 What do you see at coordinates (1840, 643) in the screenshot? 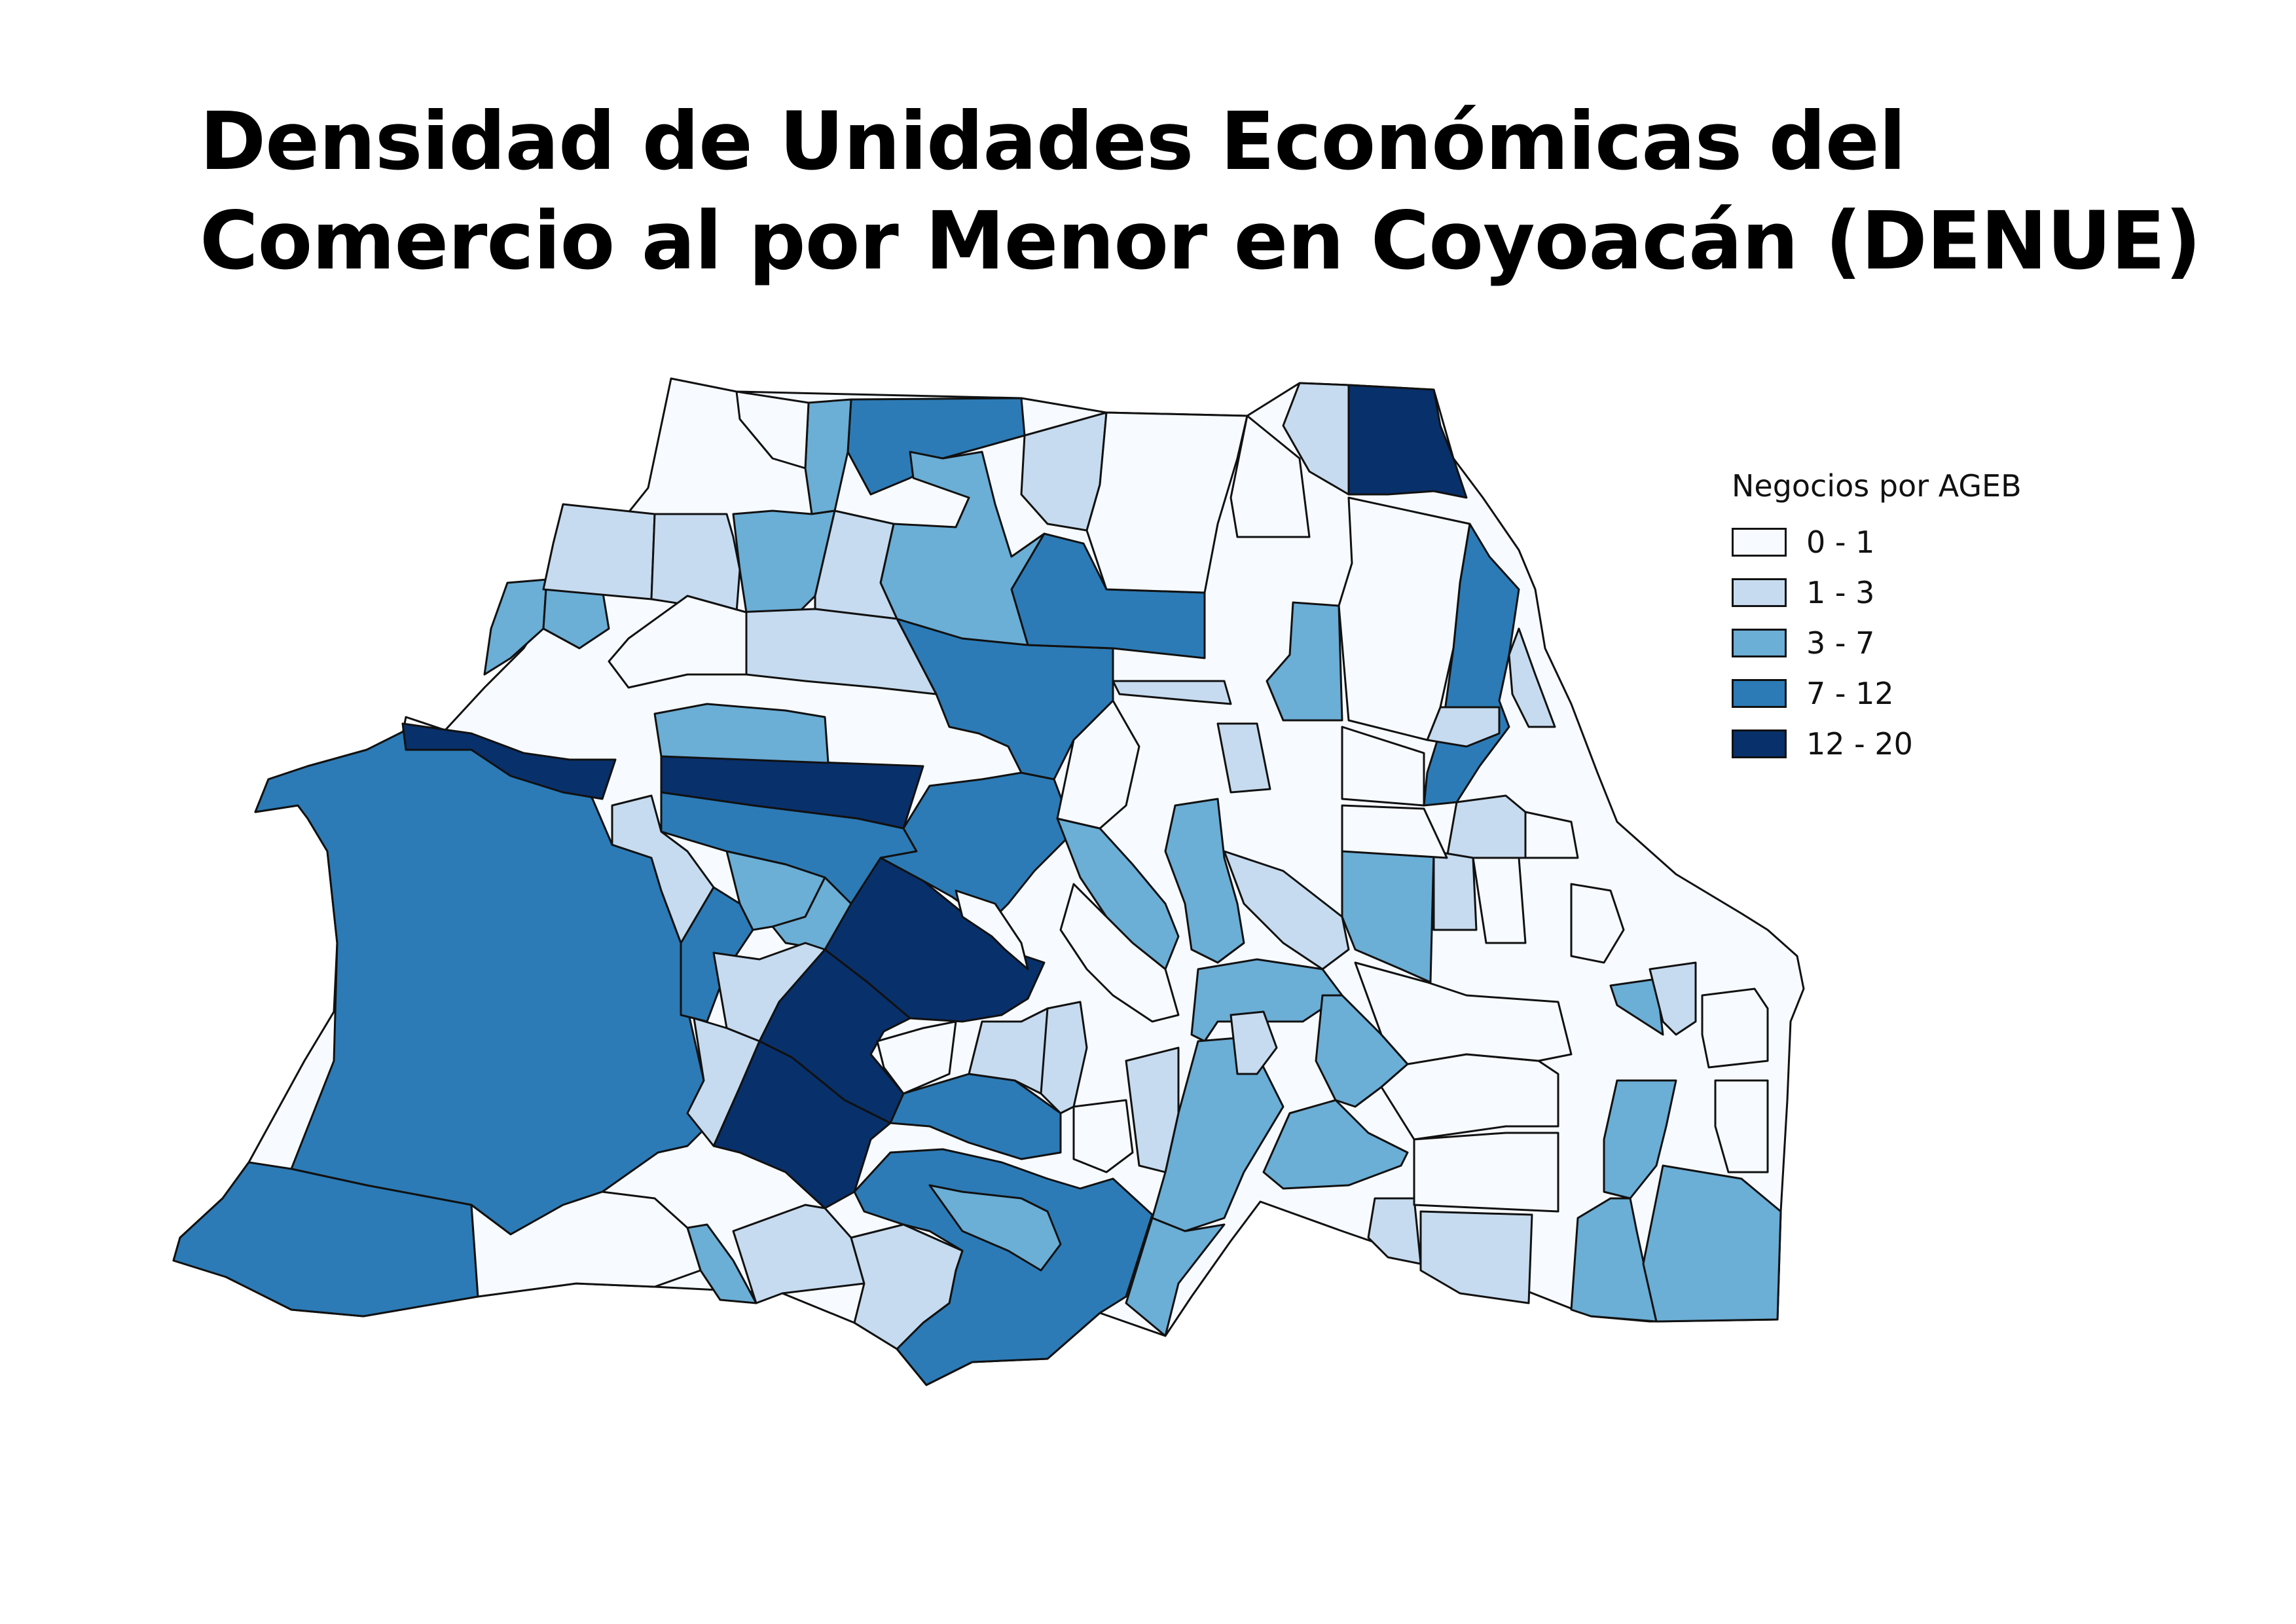
I see `legend-label: 3 - 7` at bounding box center [1840, 643].